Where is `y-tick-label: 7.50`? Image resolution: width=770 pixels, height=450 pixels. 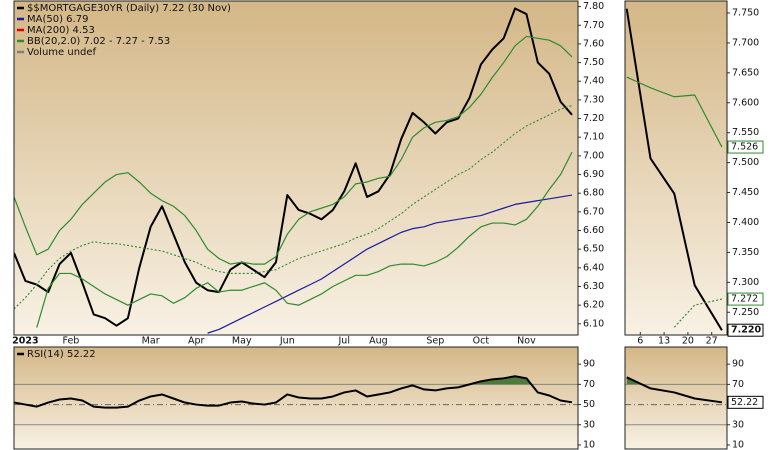
y-tick-label: 7.50 is located at coordinates (593, 62).